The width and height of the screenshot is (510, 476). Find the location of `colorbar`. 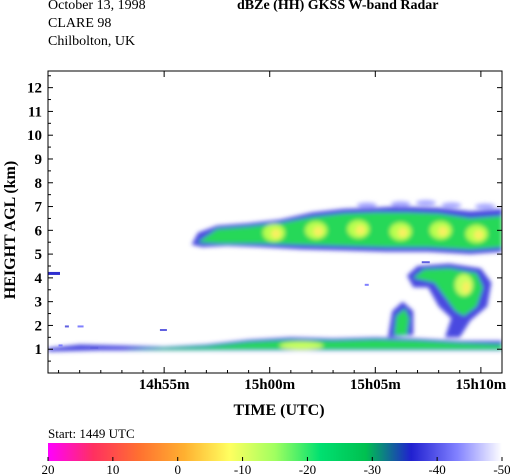

colorbar is located at coordinates (275, 452).